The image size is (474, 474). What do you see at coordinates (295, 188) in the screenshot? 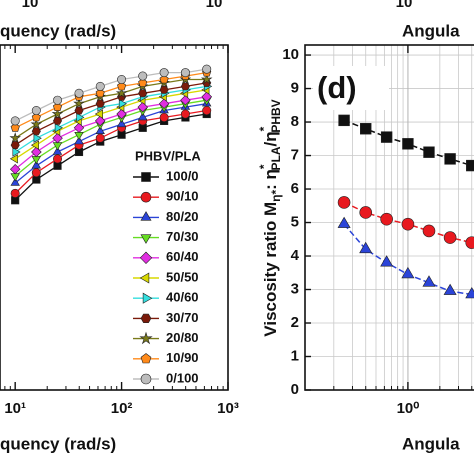
I see `y-tick-label: 6` at bounding box center [295, 188].